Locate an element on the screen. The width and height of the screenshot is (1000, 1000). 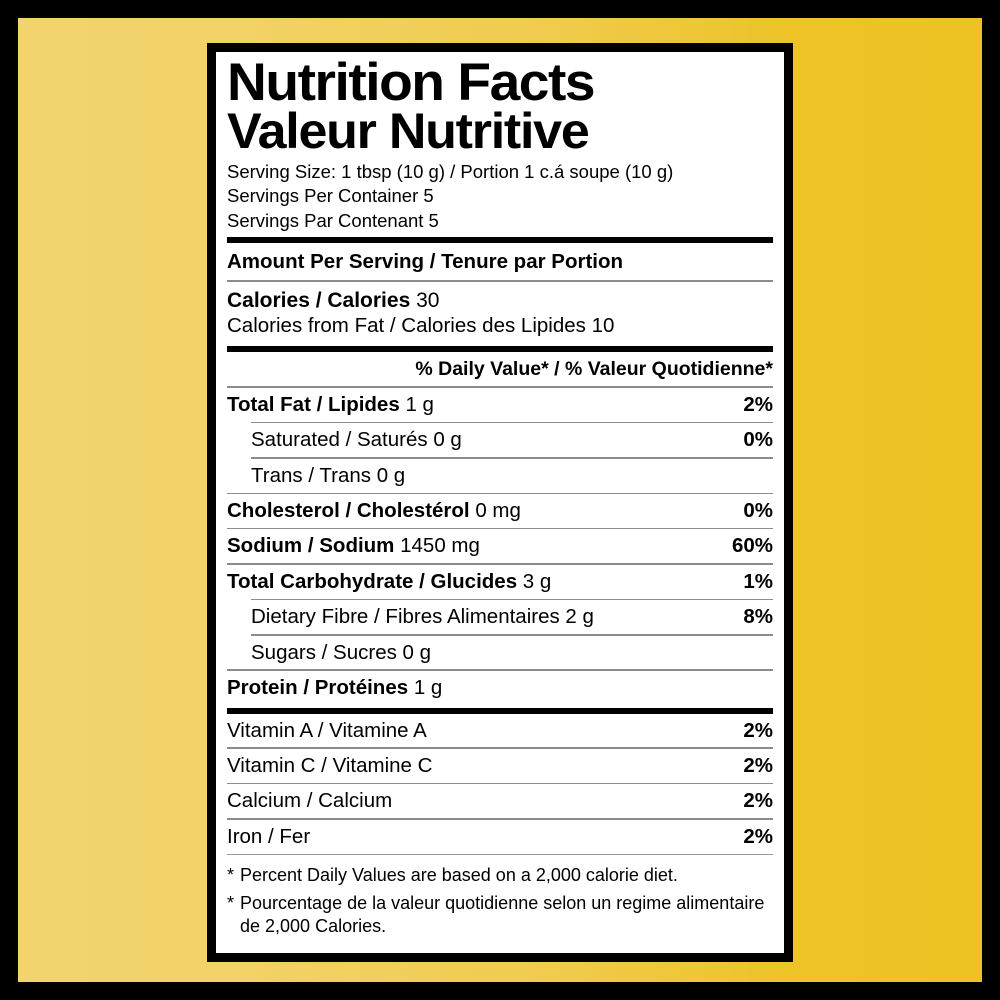
servings-per-container-fr: Servings Par Contenant 5 is located at coordinates (333, 220).